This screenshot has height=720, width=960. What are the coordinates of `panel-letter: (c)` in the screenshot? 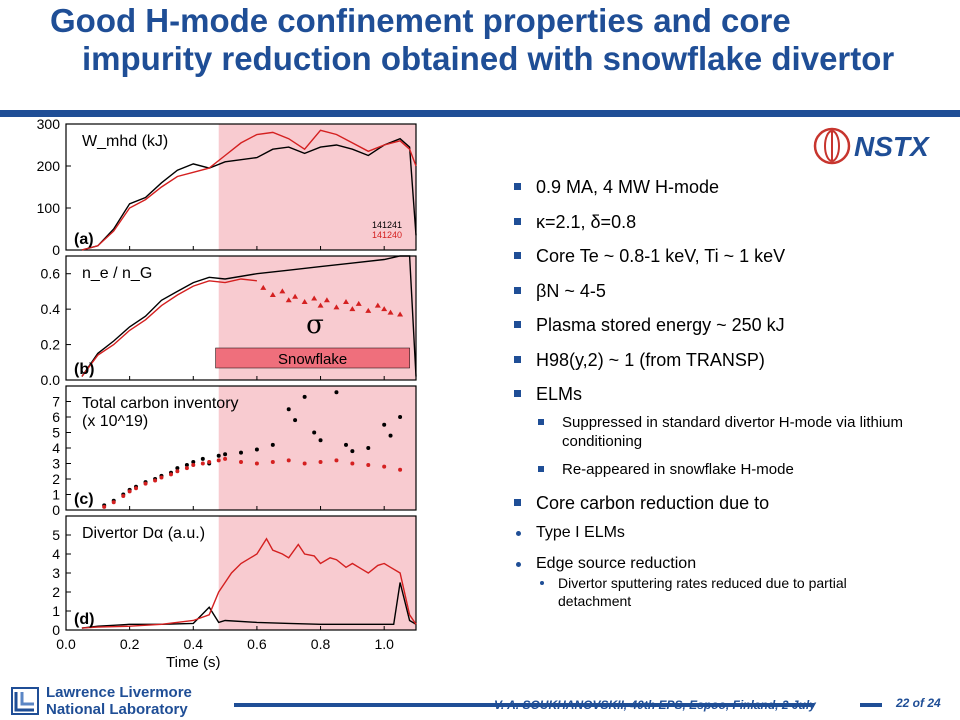 It's located at (84, 499).